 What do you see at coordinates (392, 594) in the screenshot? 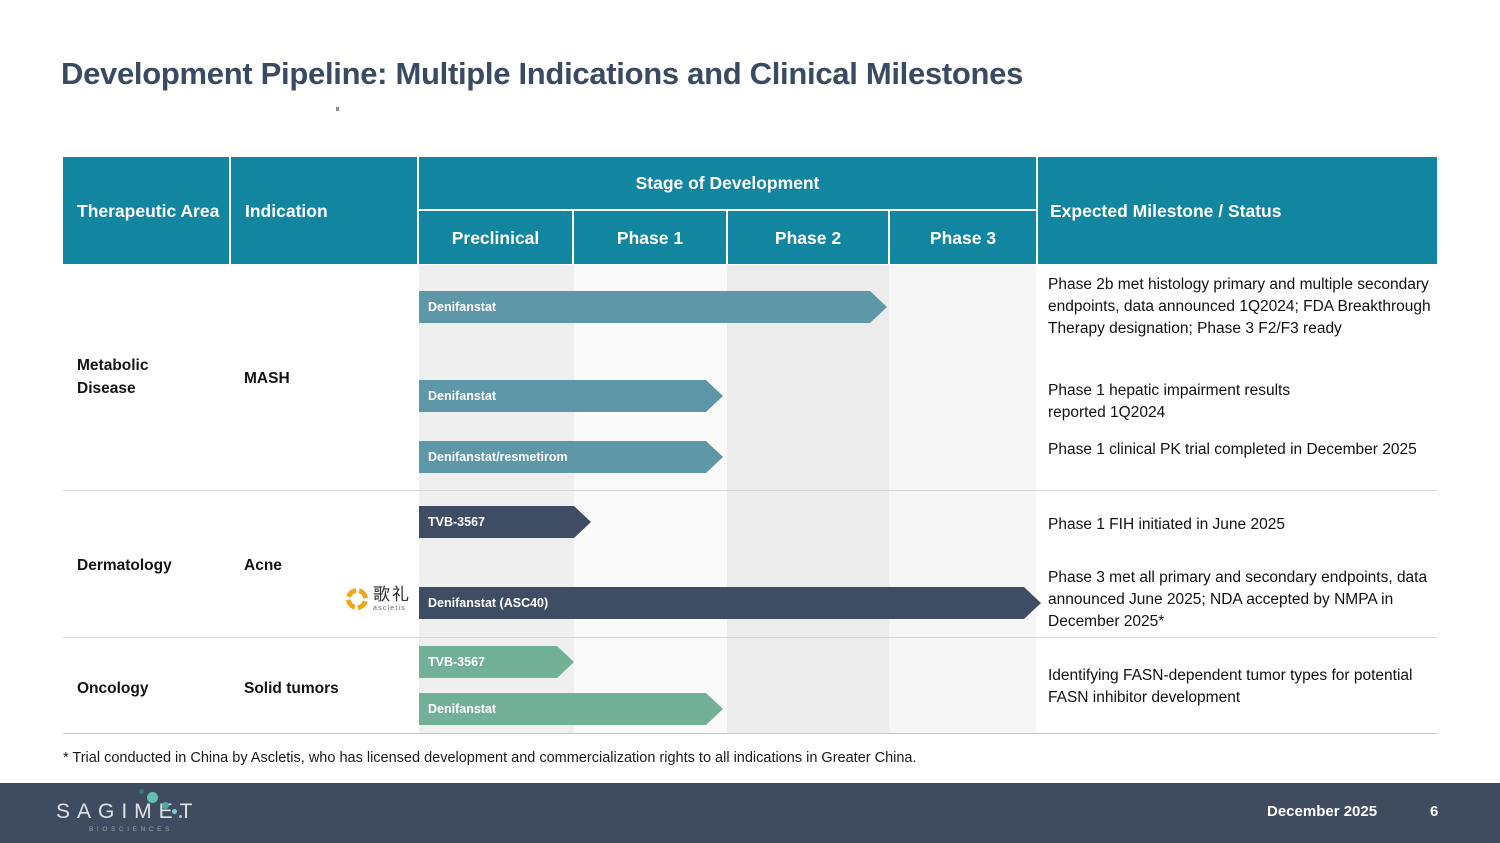
I see `ascletis-chinese-name: 歌礼` at bounding box center [392, 594].